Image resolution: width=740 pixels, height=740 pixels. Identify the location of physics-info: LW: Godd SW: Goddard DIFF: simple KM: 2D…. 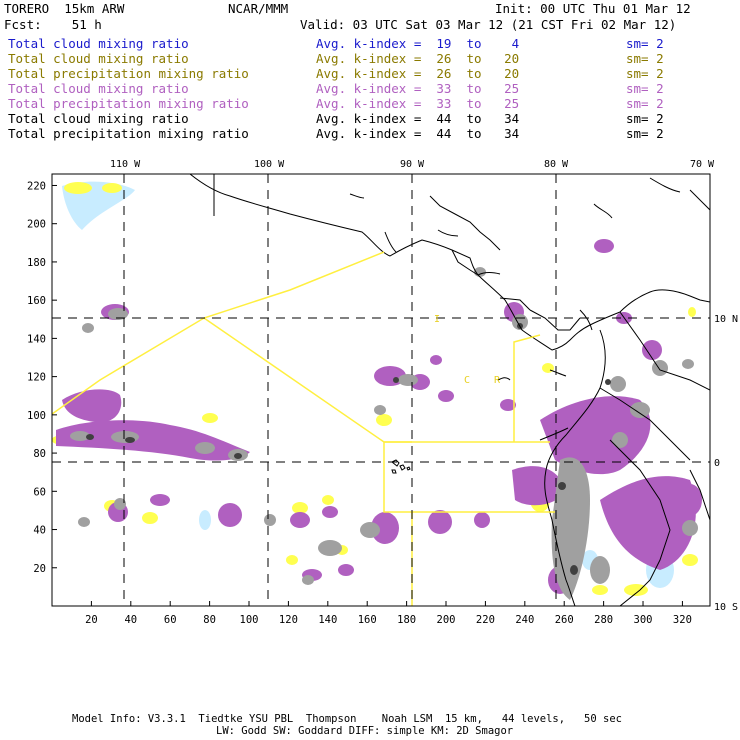
(365, 731).